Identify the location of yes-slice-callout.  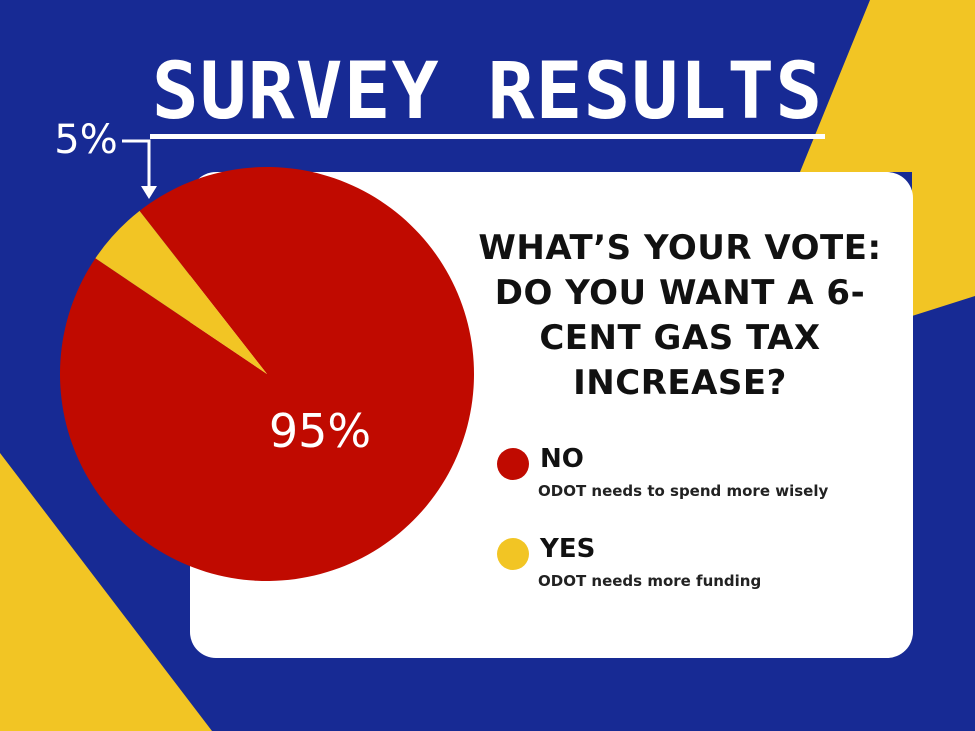
(139, 169).